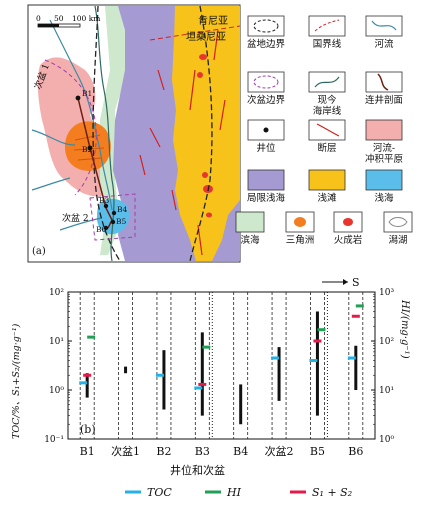  I want to click on littoral-area, so click(112, 130).